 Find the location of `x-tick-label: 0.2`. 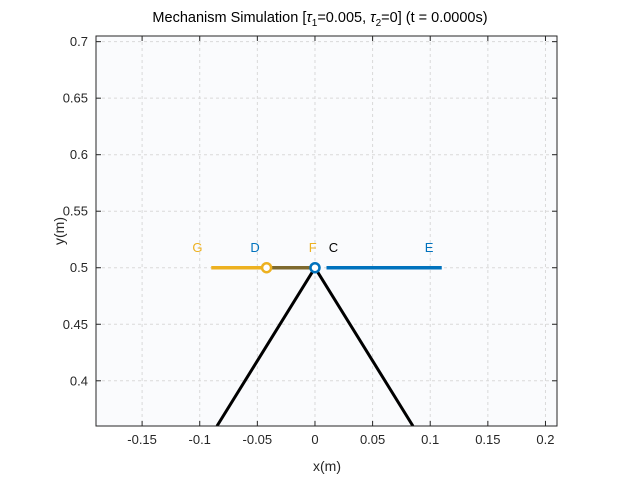

x-tick-label: 0.2 is located at coordinates (545, 439).